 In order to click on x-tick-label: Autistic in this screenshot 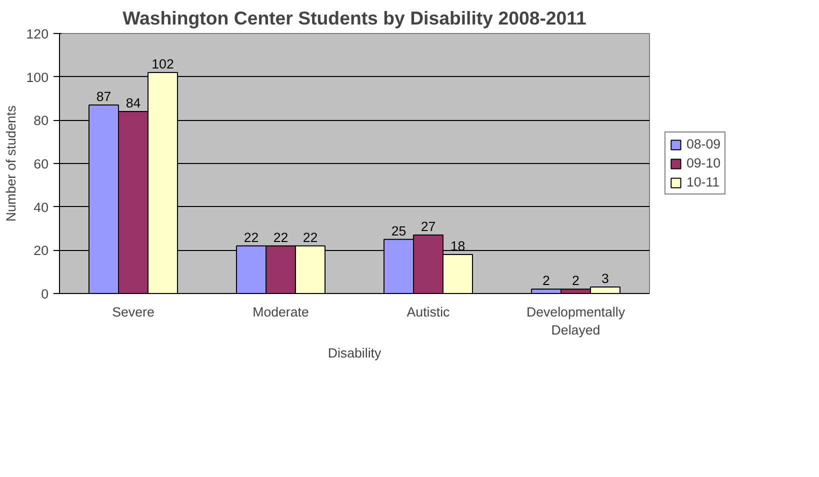, I will do `click(428, 312)`.